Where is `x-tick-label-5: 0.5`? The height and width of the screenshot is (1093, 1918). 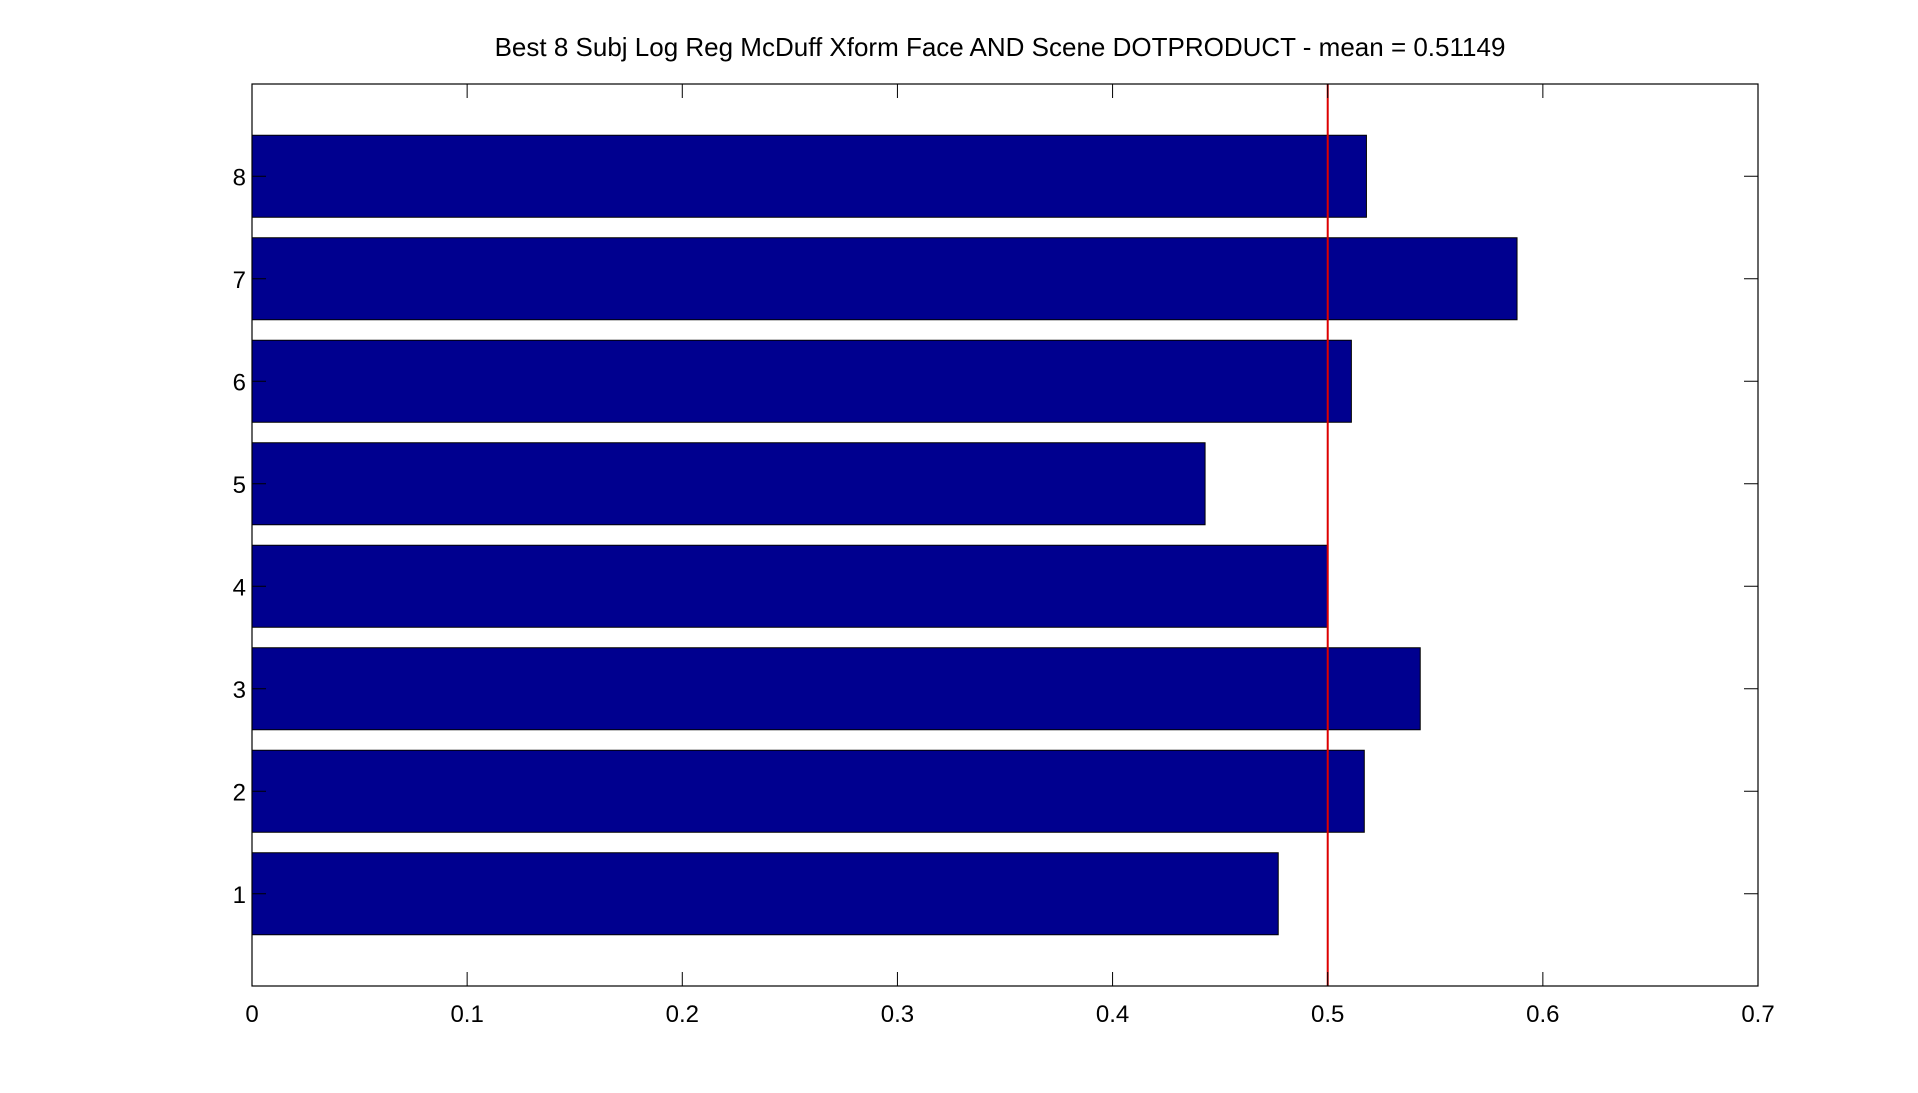 x-tick-label-5: 0.5 is located at coordinates (1327, 1014).